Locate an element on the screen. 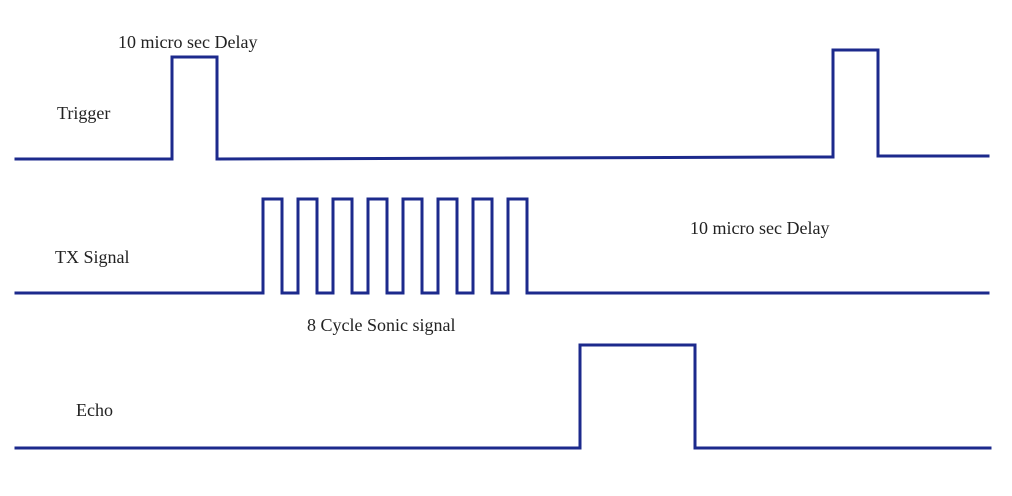 The image size is (1012, 496). sonic-burst-annotation: 8 Cycle Sonic signal is located at coordinates (381, 325).